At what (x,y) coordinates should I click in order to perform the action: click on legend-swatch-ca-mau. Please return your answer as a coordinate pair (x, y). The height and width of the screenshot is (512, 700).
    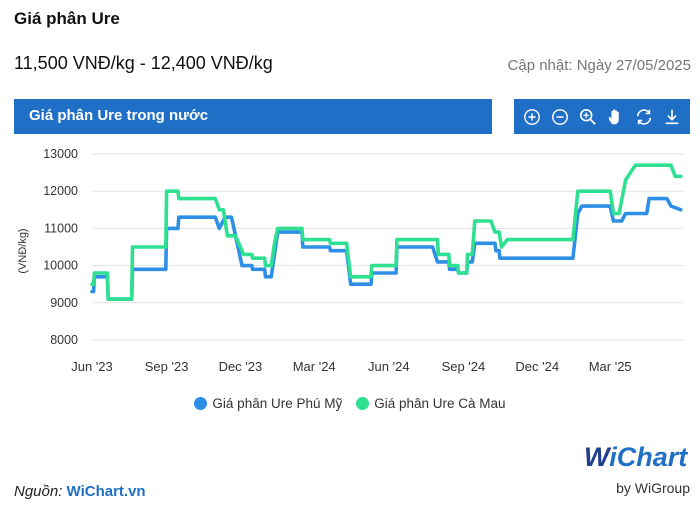
    Looking at the image, I should click on (363, 403).